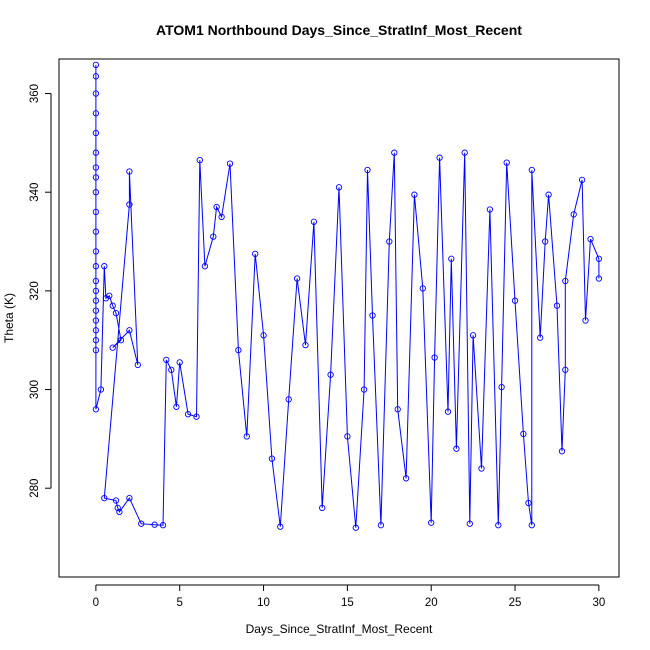  Describe the element at coordinates (9, 318) in the screenshot. I see `y-axis-label: Theta (K)` at that location.